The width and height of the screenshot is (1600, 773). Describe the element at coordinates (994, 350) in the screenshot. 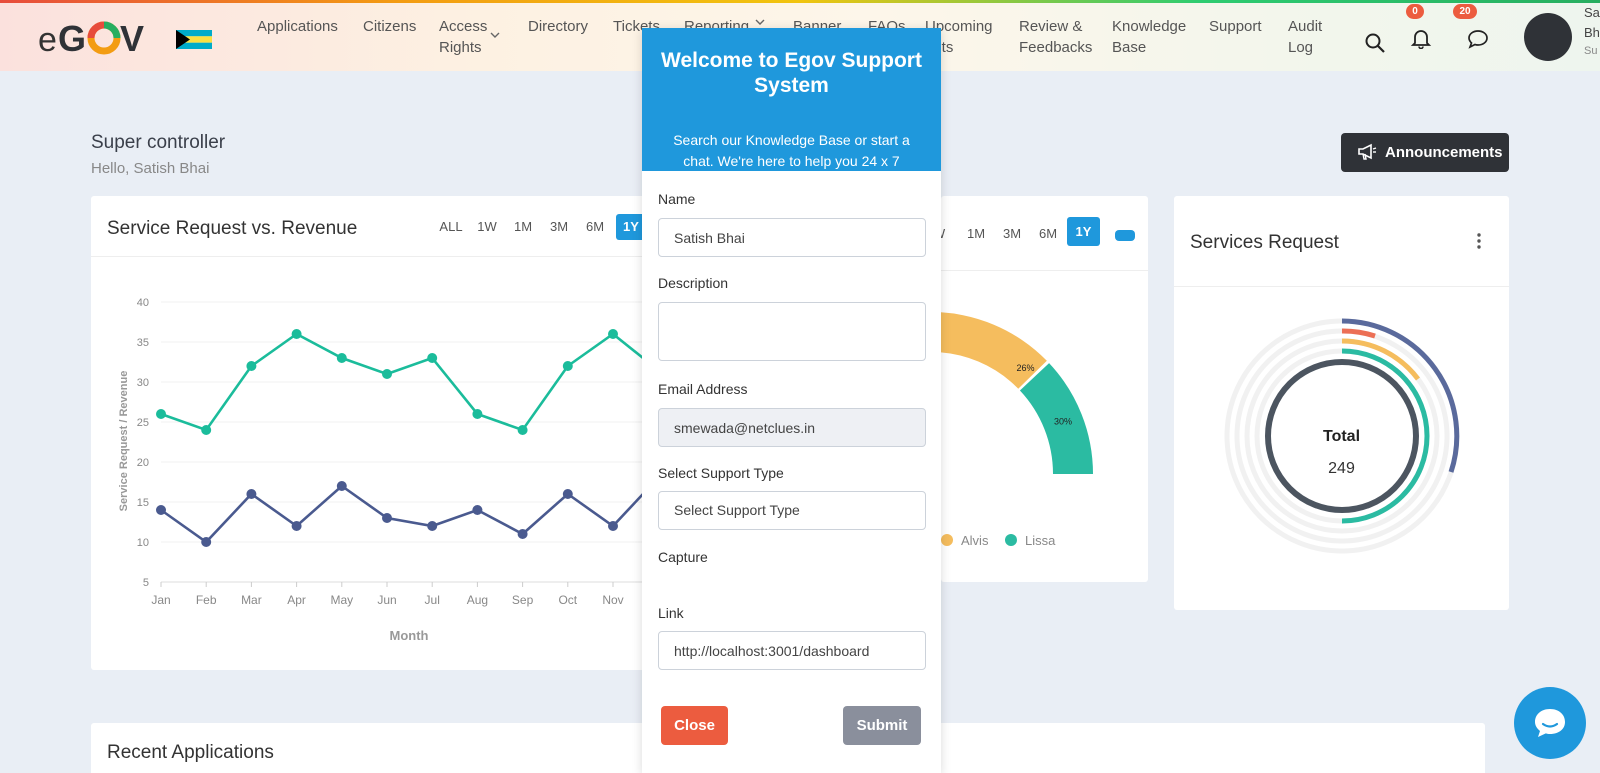

I see `pie-slice-alvis` at that location.